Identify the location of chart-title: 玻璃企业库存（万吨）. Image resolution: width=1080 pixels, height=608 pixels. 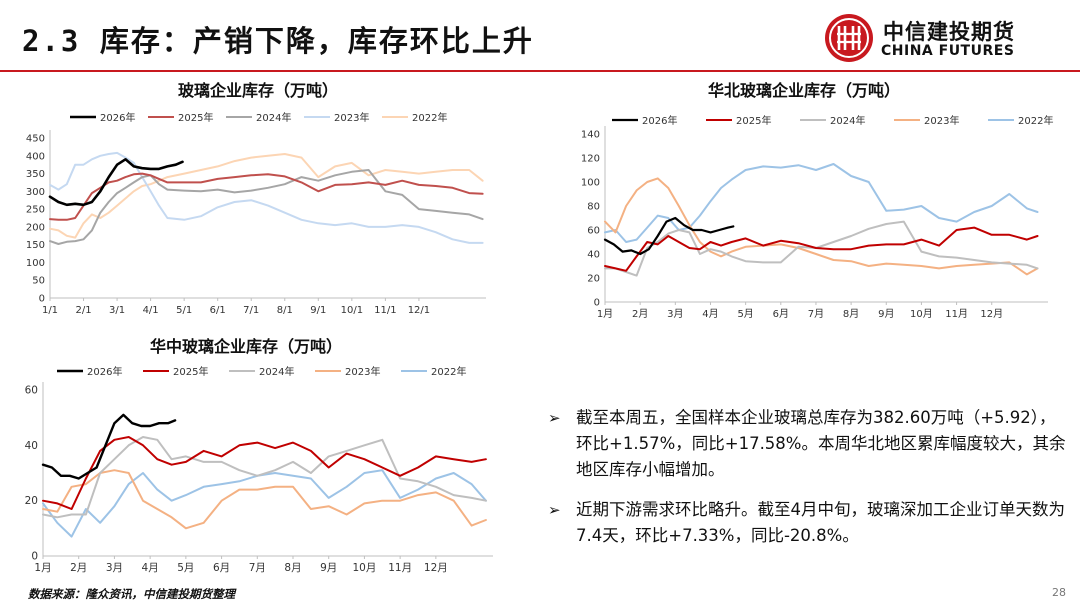
(258, 90).